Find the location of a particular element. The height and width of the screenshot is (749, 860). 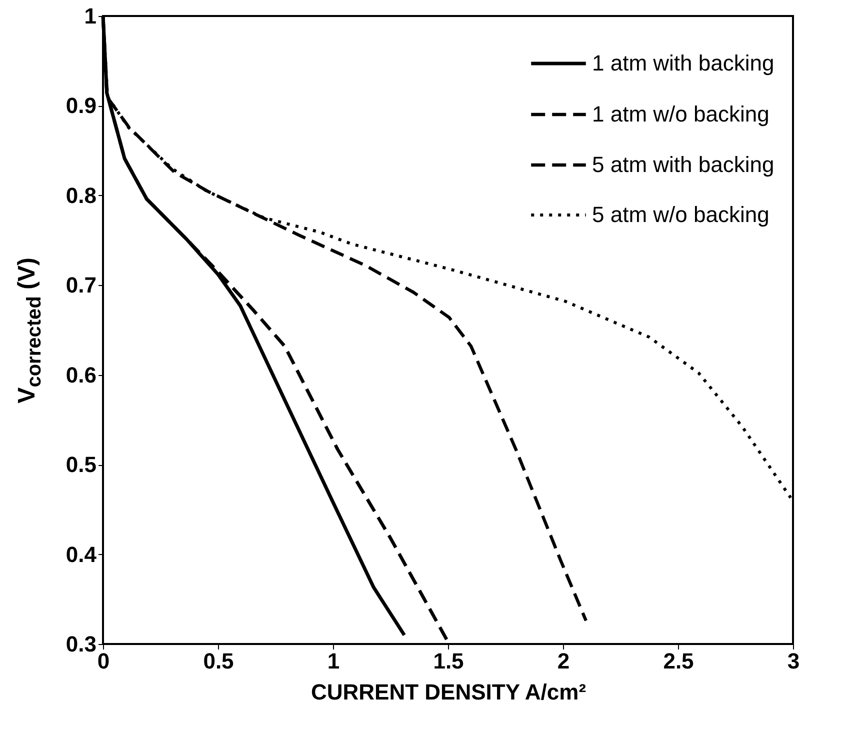

x-tick-label: 2 is located at coordinates (563, 661).